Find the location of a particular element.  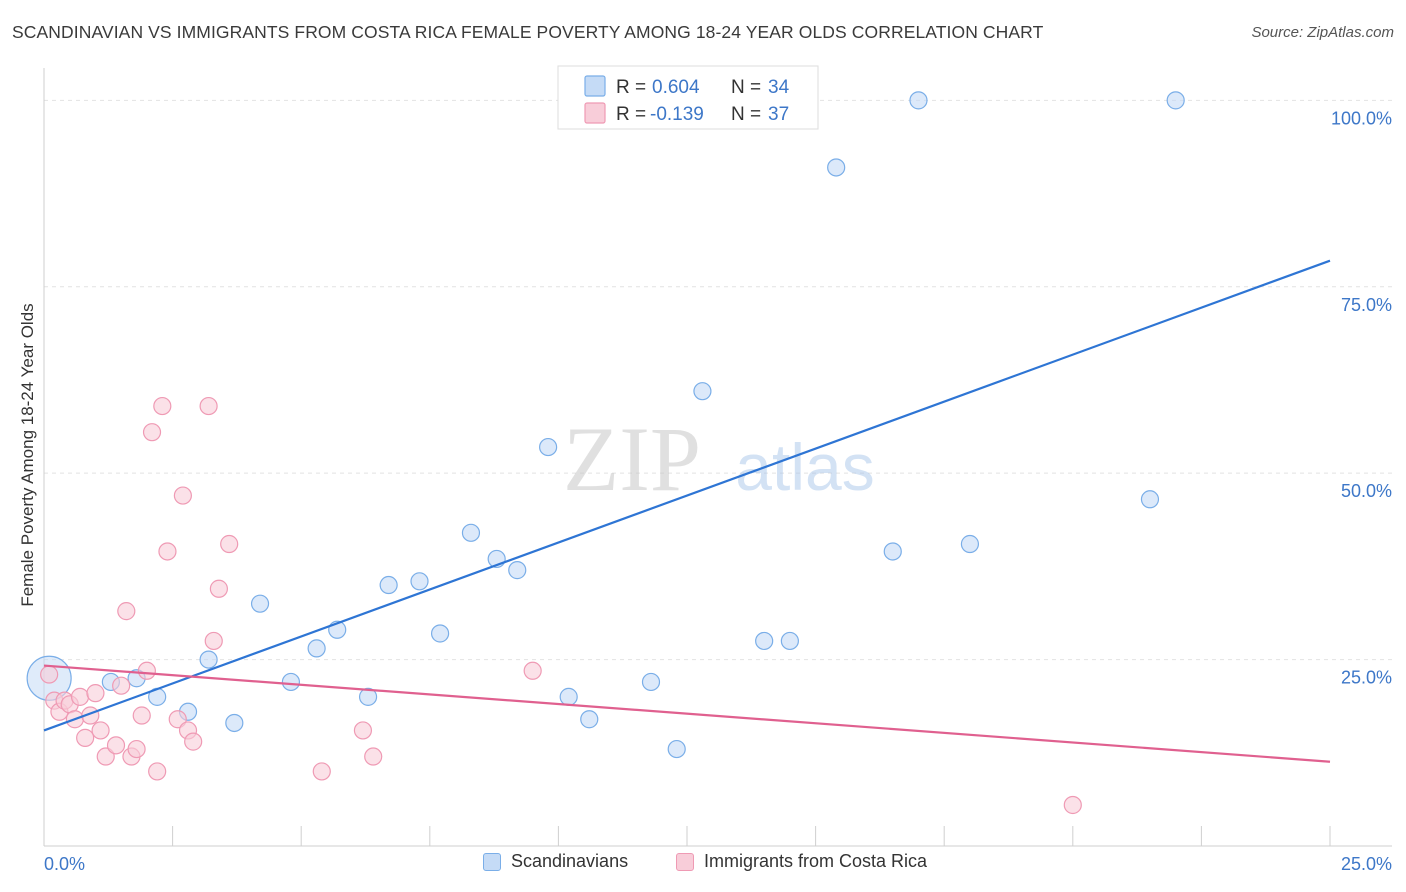

costa-rica-trend-line is located at coordinates (687, 713).